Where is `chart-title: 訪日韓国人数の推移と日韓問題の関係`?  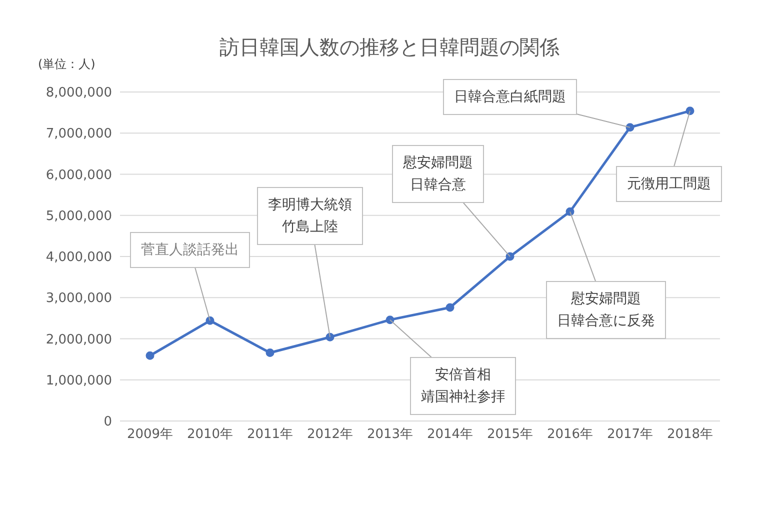 chart-title: 訪日韓国人数の推移と日韓問題の関係 is located at coordinates (390, 47).